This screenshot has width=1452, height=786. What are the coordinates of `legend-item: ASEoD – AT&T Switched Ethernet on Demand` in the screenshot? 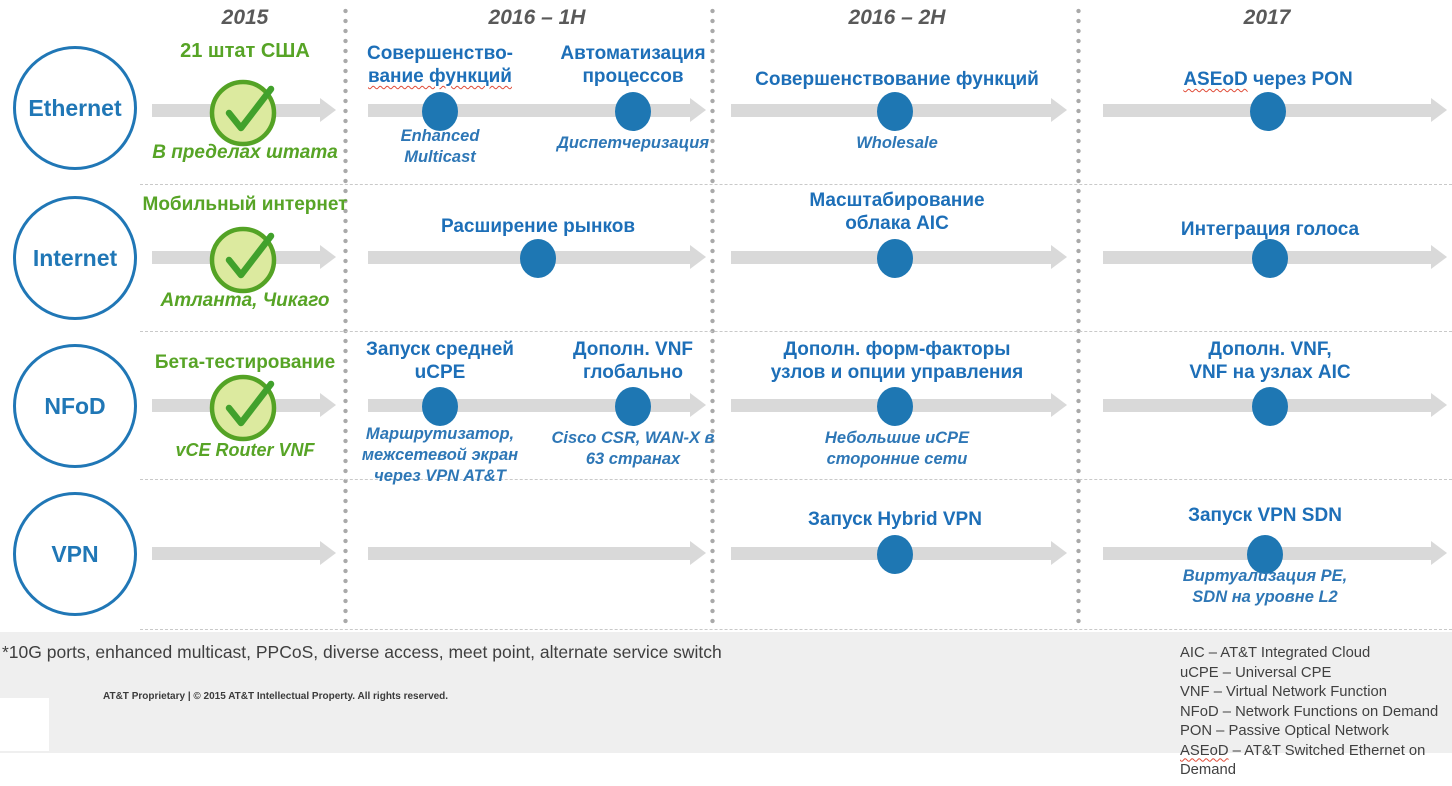 It's located at (1313, 761).